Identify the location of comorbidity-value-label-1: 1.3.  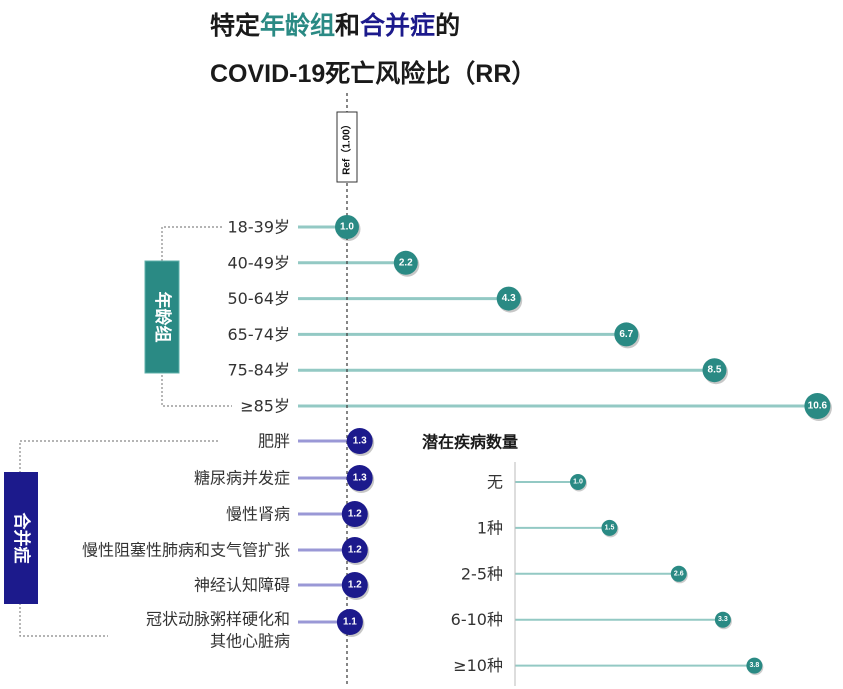
(360, 478).